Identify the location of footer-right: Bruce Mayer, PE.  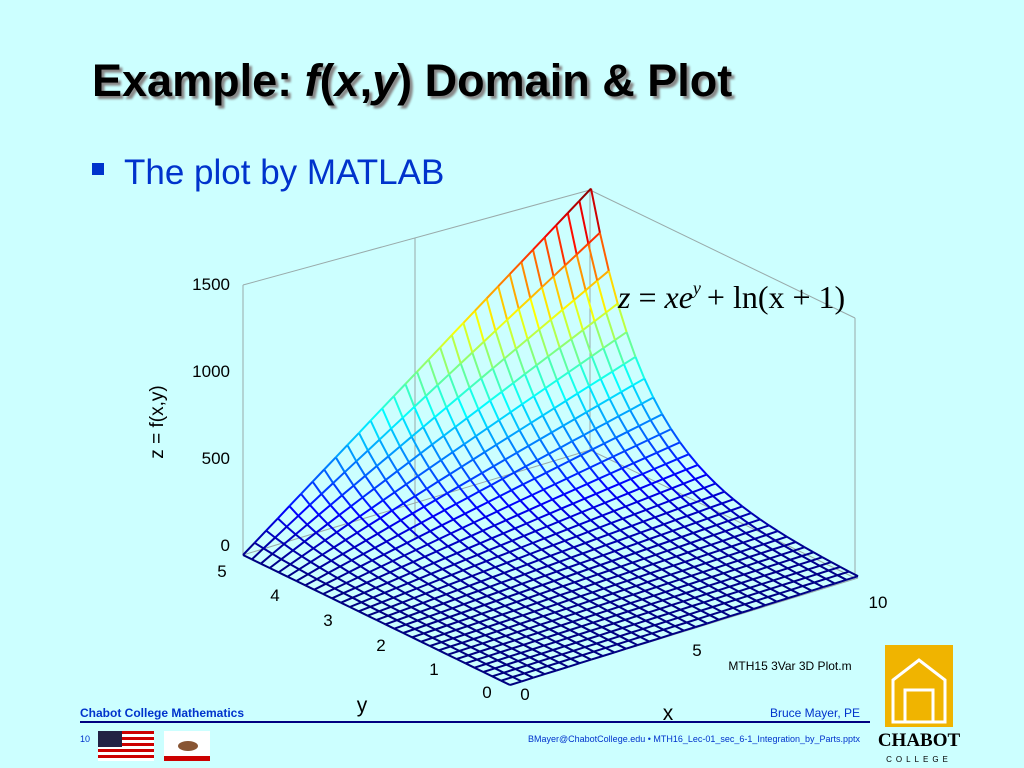
(815, 713).